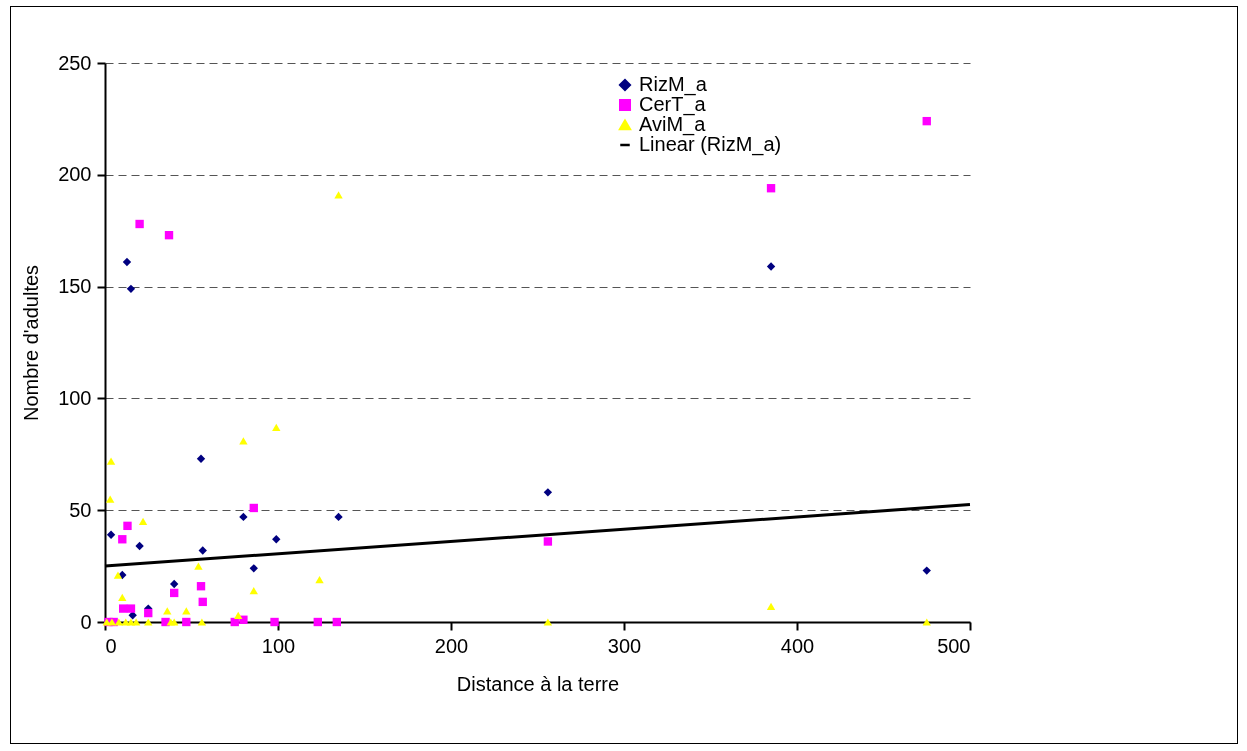  I want to click on x-tick-label: 100, so click(278, 645).